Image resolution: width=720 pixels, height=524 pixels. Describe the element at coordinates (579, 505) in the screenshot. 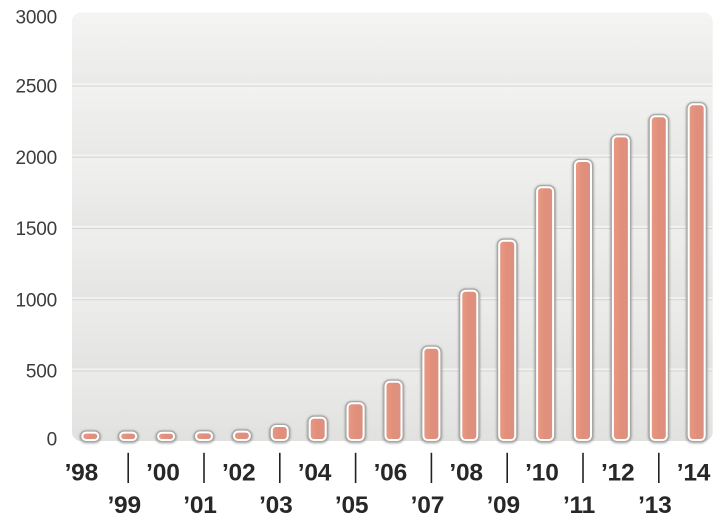

I see `svg-text: ’11` at that location.